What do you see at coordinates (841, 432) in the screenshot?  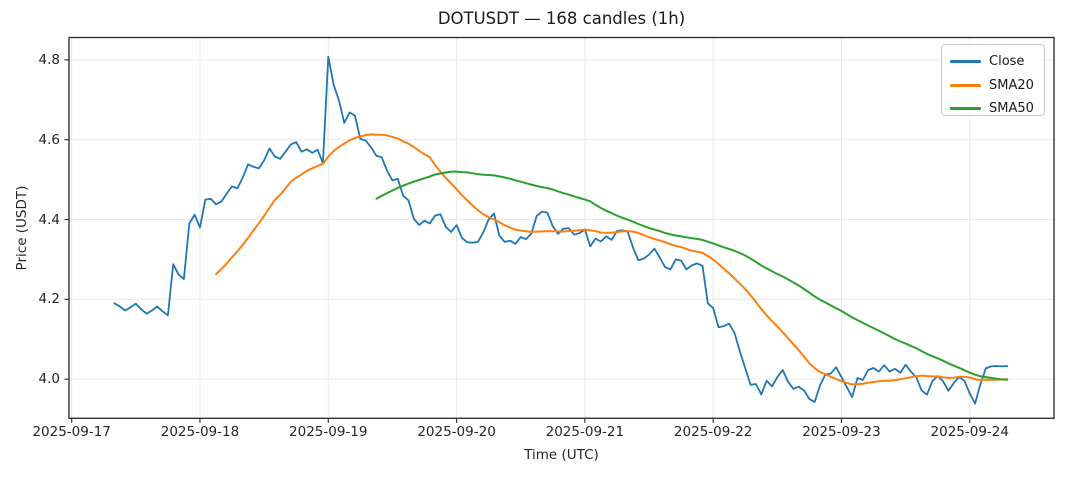 I see `x-tick-label: 2025-09-23` at bounding box center [841, 432].